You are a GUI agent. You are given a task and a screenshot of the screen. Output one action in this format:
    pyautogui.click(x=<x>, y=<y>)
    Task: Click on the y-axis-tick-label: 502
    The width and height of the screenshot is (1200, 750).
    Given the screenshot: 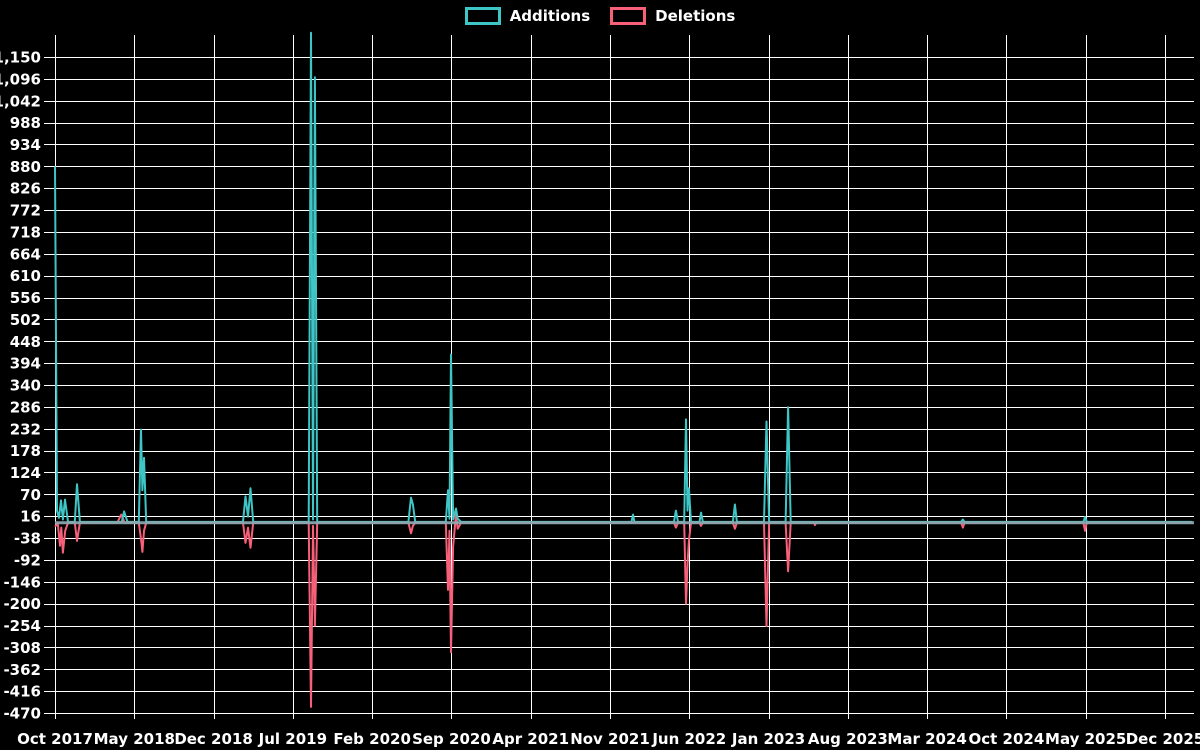 What is the action you would take?
    pyautogui.click(x=25, y=320)
    